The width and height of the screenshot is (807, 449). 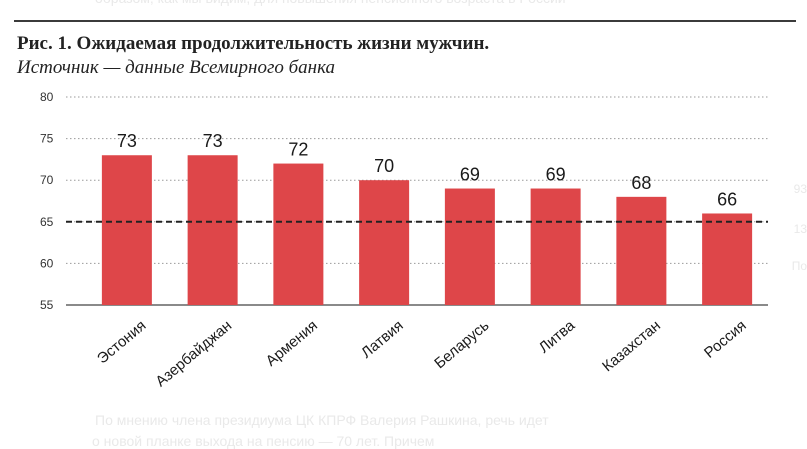 What do you see at coordinates (725, 339) in the screenshot?
I see `category-label: Россия` at bounding box center [725, 339].